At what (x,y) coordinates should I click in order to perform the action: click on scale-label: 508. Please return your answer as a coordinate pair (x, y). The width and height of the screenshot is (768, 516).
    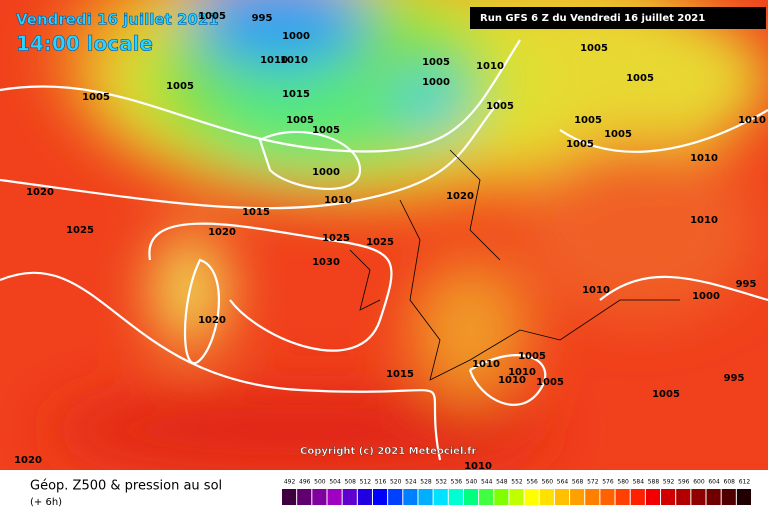
    Looking at the image, I should click on (350, 482).